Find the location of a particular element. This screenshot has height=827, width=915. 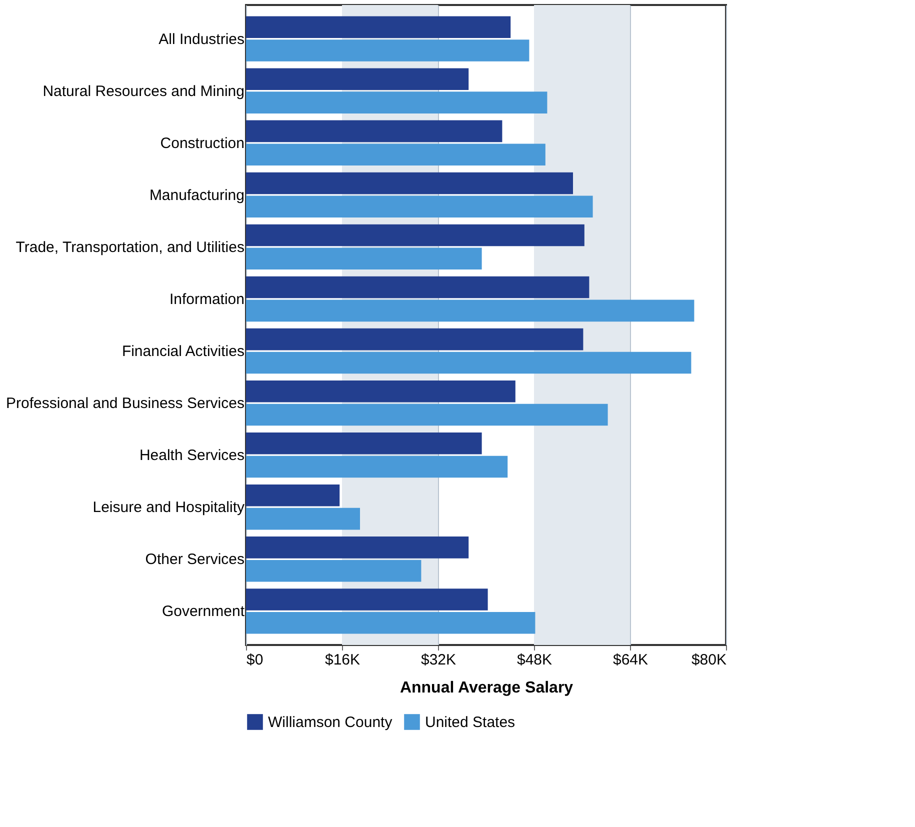

y-tick-label: Manufacturing is located at coordinates (196, 195).